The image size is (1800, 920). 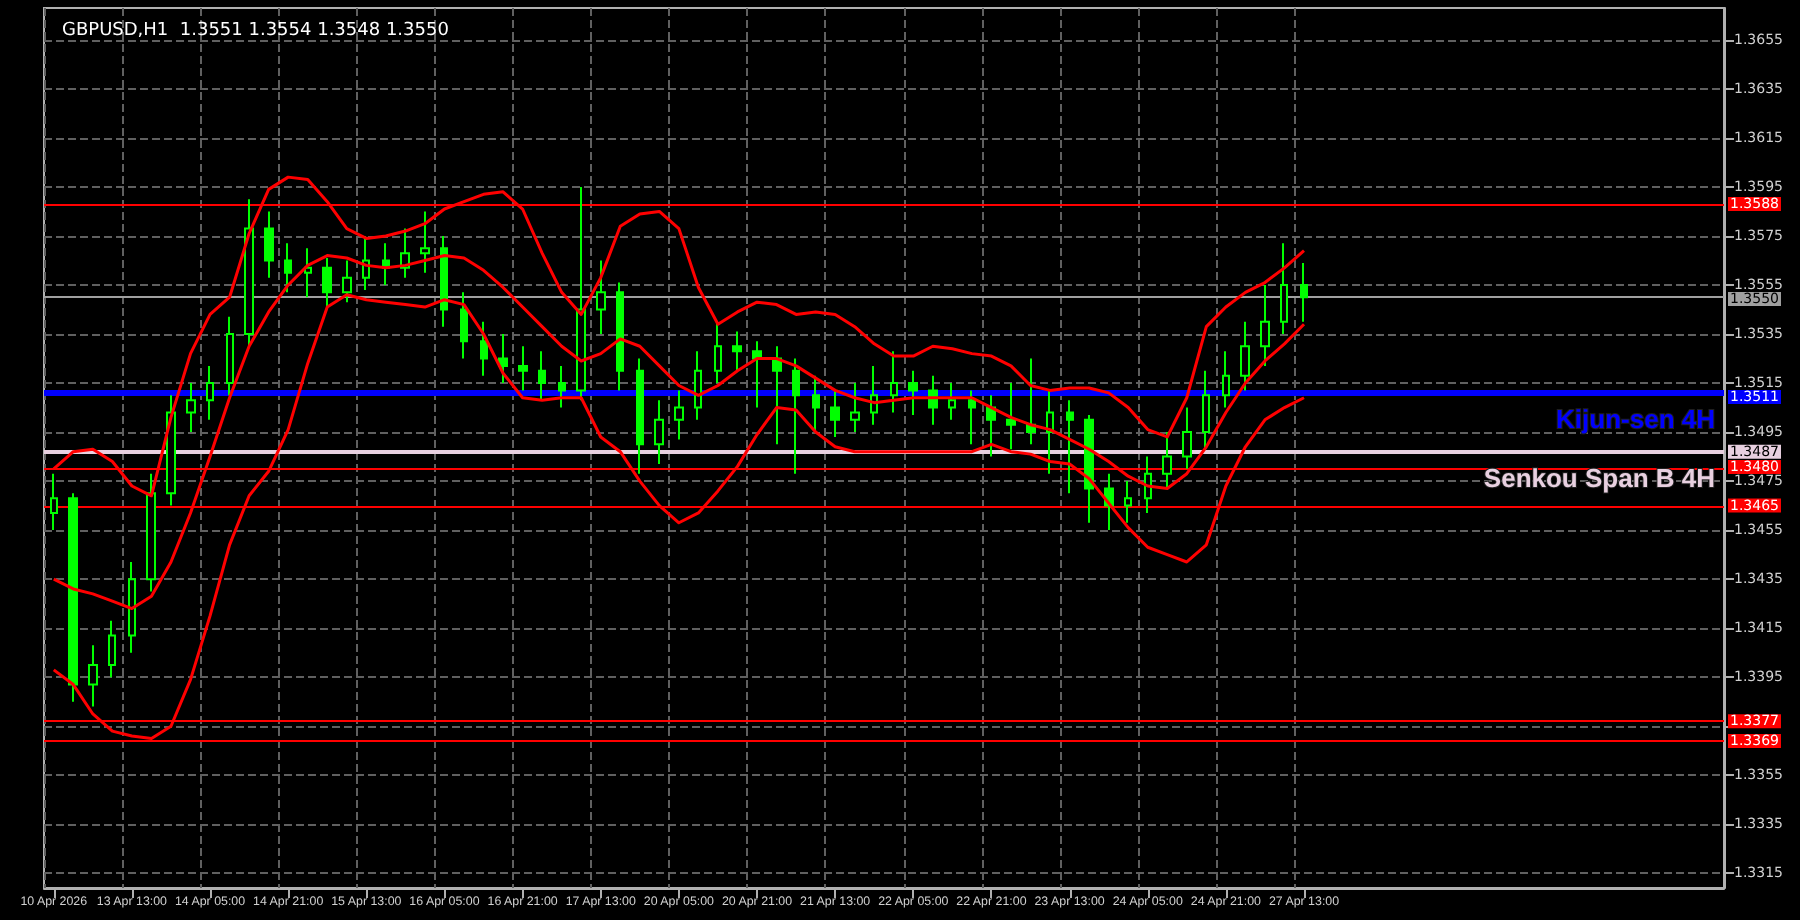 What do you see at coordinates (1599, 477) in the screenshot?
I see `annotation: Senkou Span B 4H` at bounding box center [1599, 477].